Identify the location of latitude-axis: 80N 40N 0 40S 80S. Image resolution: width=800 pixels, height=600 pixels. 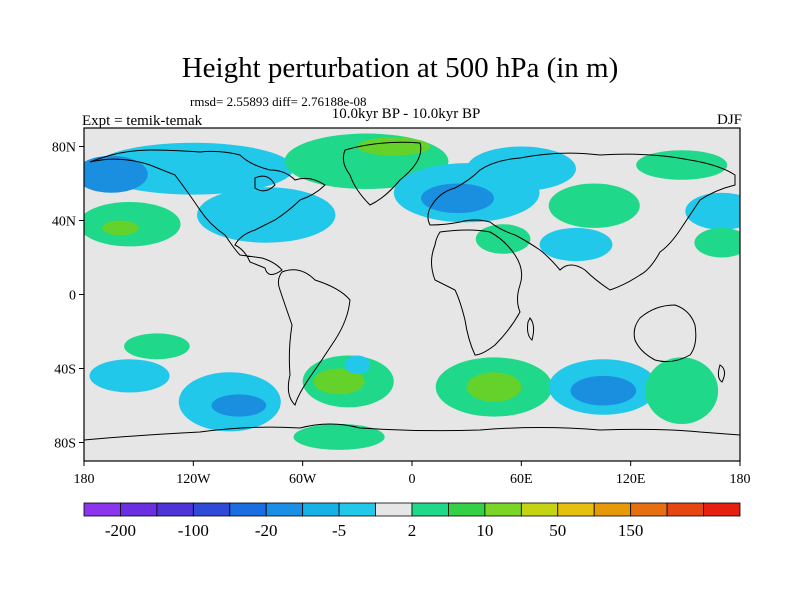
(68, 296).